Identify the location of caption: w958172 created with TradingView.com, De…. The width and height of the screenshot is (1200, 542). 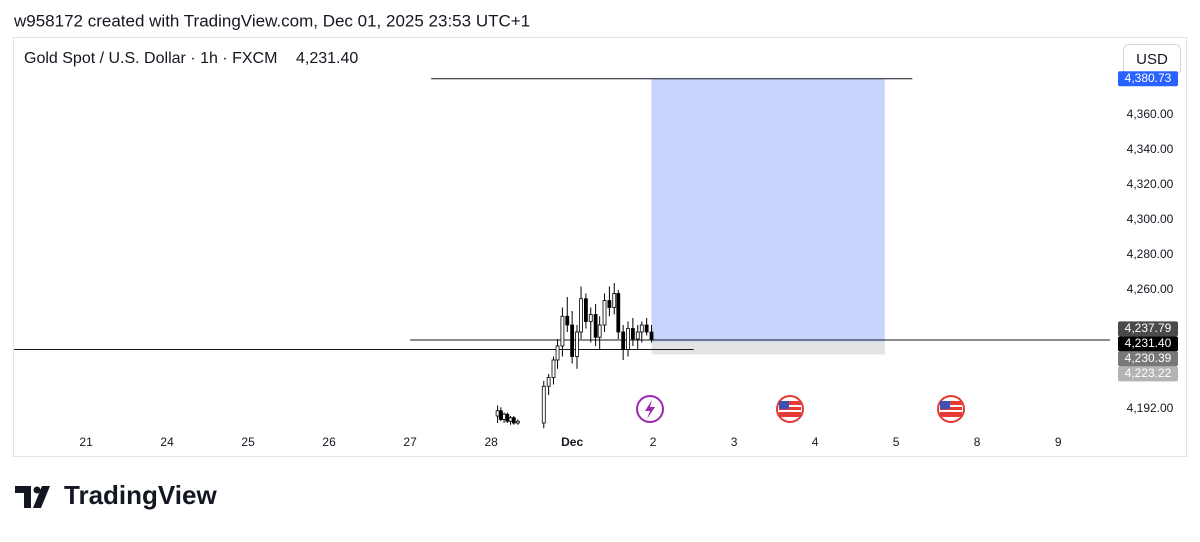
(271, 20).